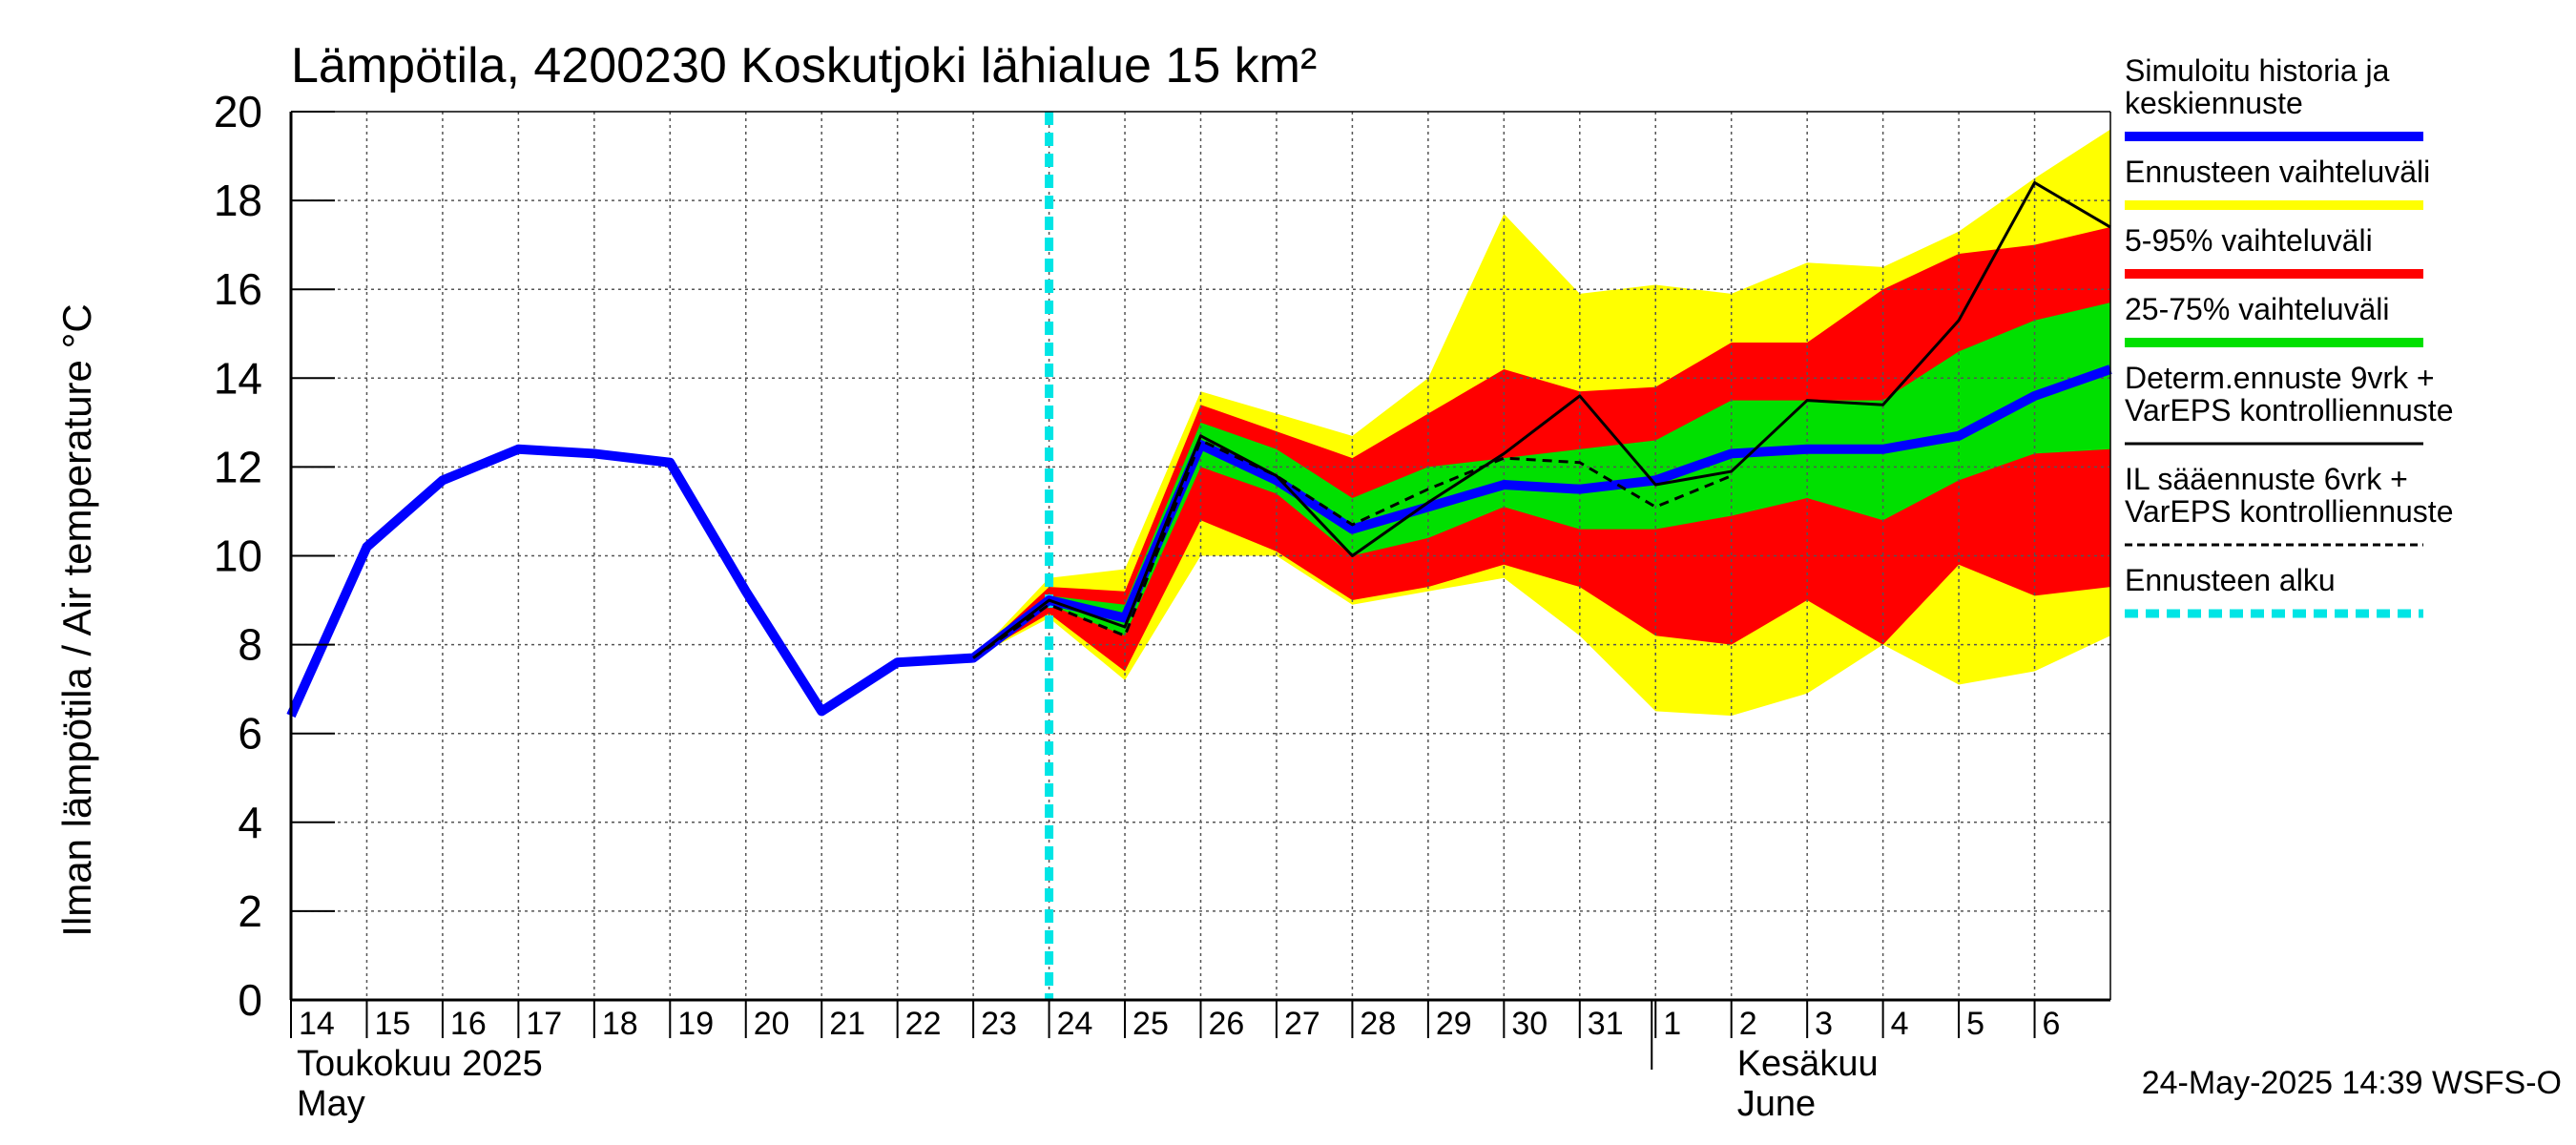  Describe the element at coordinates (238, 112) in the screenshot. I see `y-tick-label-20: 20` at that location.